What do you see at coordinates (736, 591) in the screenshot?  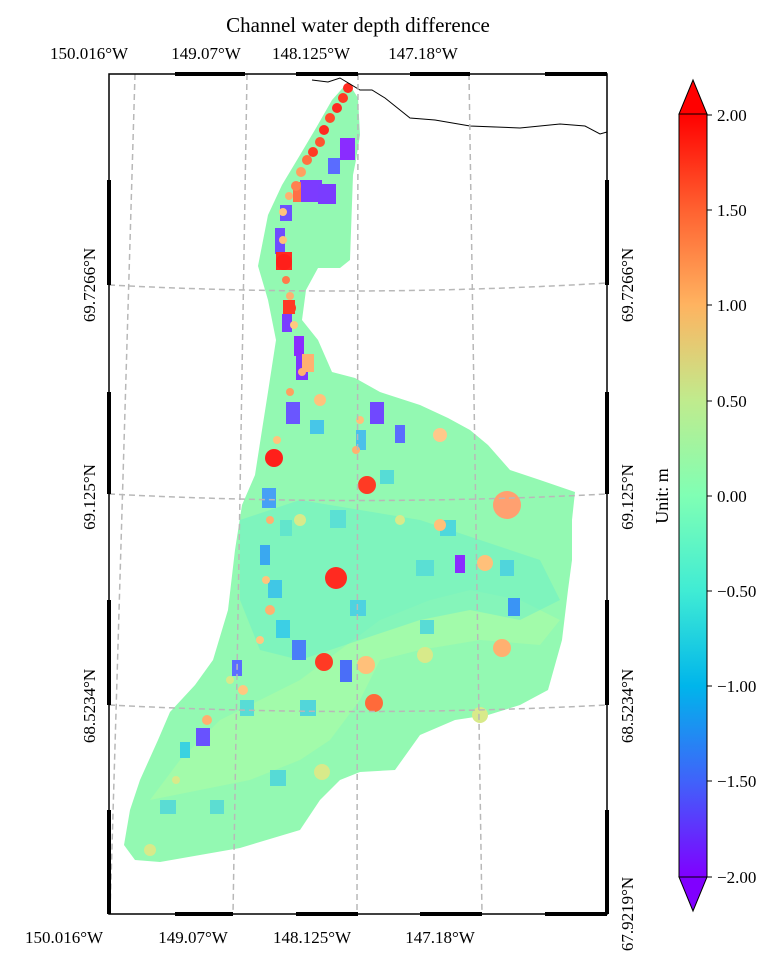 I see `colorbar-tick-label: −0.50` at bounding box center [736, 591].